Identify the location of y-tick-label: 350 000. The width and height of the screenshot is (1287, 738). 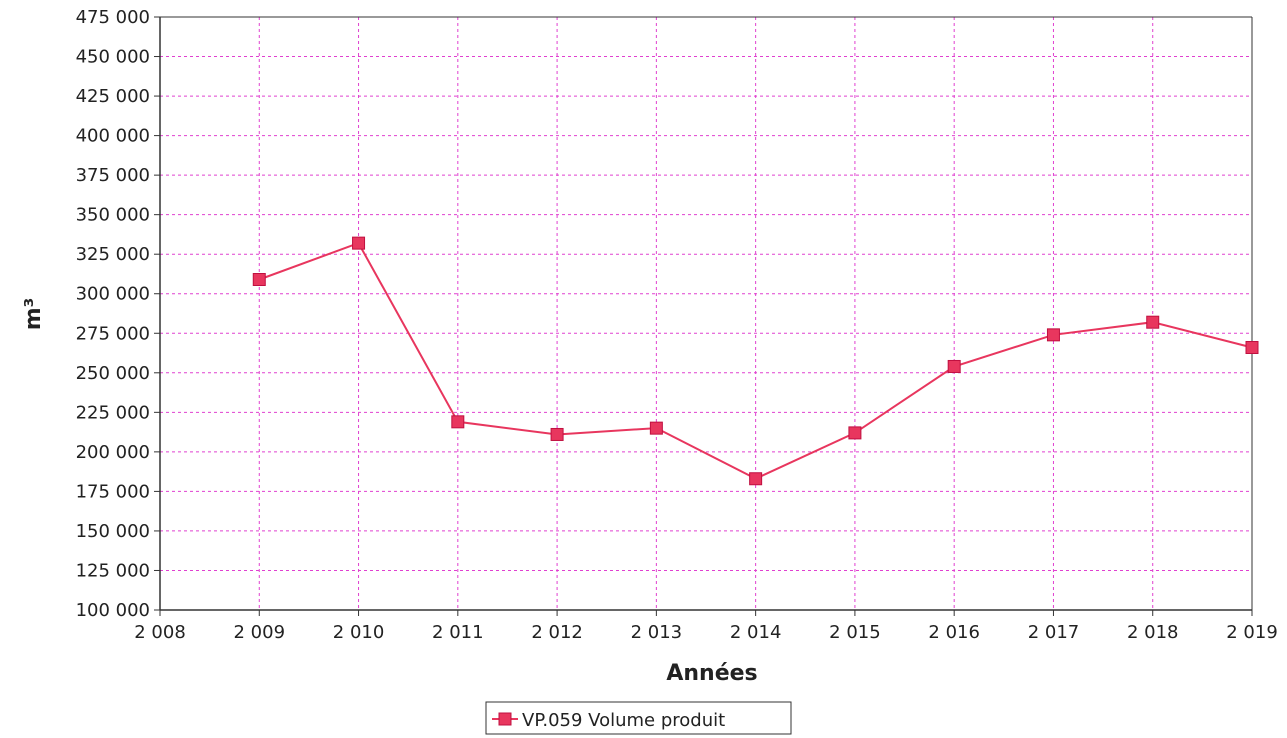
(113, 215).